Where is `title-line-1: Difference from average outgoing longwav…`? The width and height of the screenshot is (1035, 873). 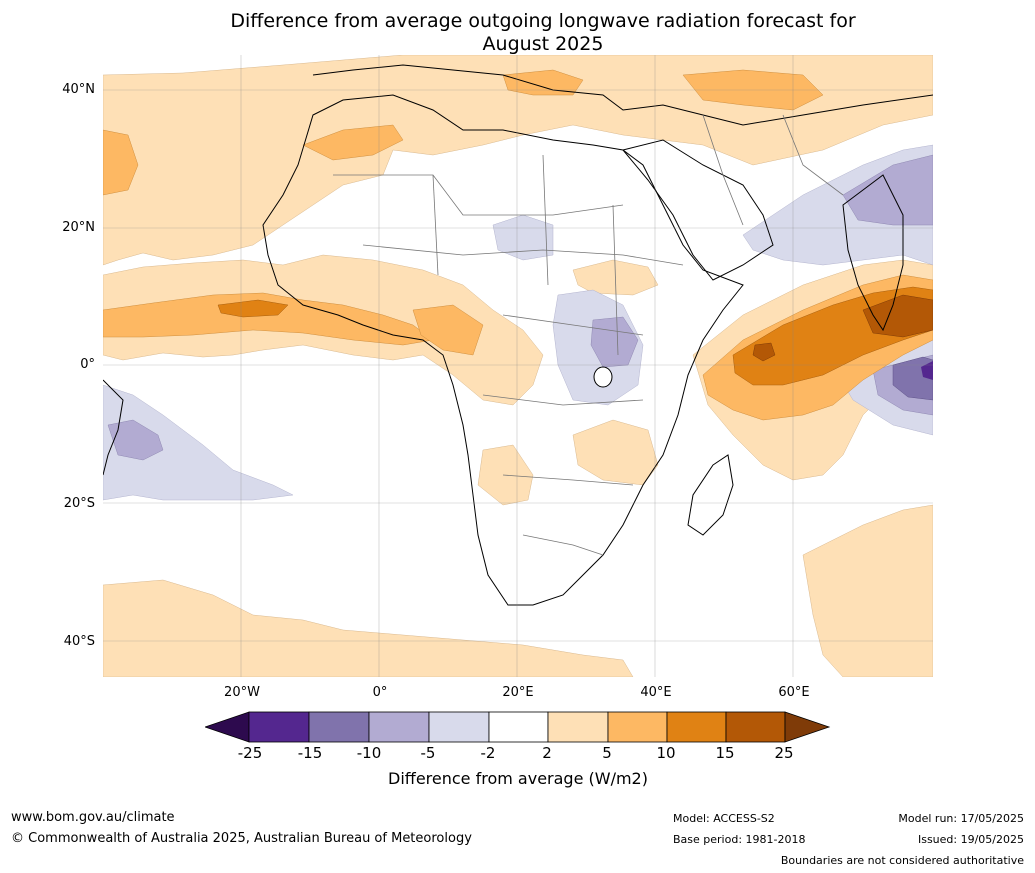
title-line-1: Difference from average outgoing longwav… is located at coordinates (543, 21).